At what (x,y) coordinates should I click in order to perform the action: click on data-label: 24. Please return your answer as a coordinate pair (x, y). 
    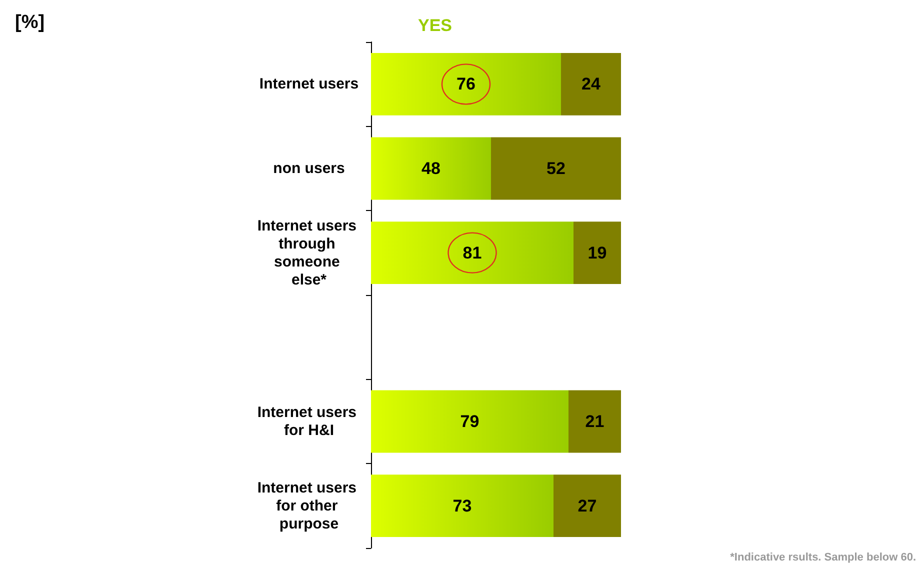
    Looking at the image, I should click on (591, 84).